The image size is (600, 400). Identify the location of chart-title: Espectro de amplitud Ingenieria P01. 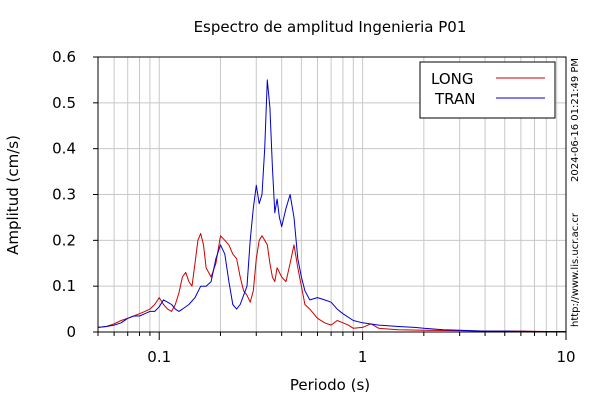
(330, 27).